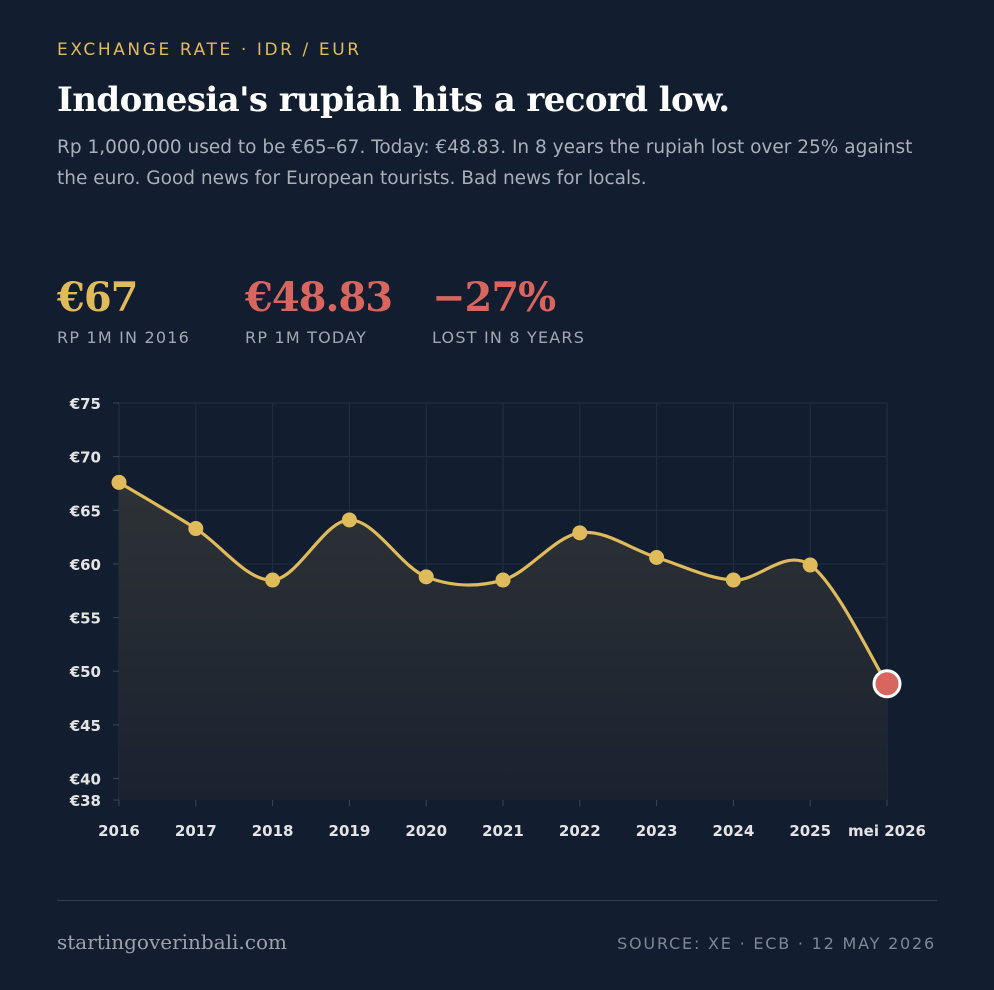 Image resolution: width=994 pixels, height=990 pixels. What do you see at coordinates (319, 297) in the screenshot?
I see `stat-today-value: €48.83` at bounding box center [319, 297].